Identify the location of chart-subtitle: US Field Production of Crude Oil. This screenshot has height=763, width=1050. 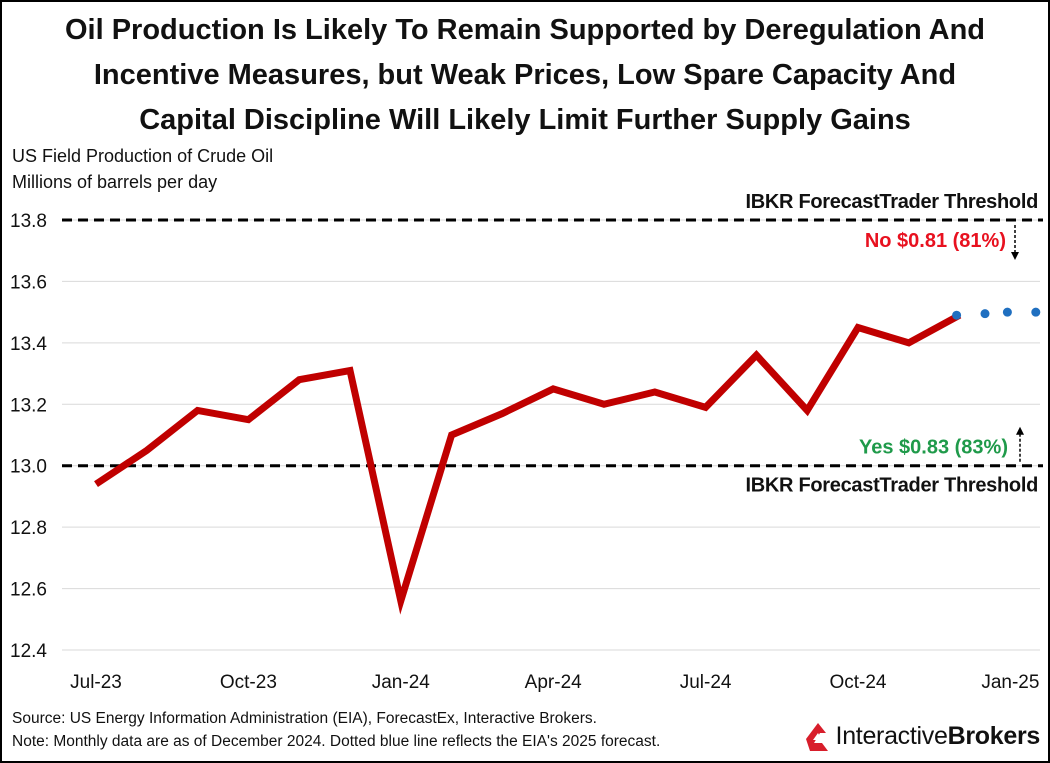
(143, 156).